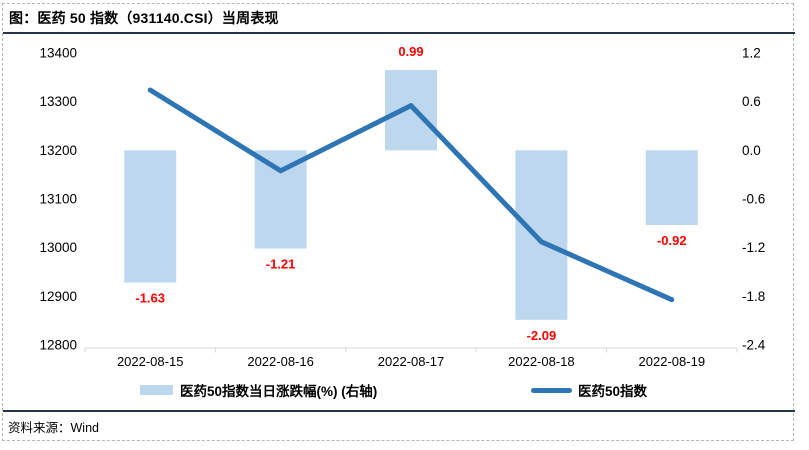  I want to click on right-axis-tick-labels: 1.2 0.6 0.0 -0.6 -1.2 -1.8 -2.4, so click(754, 199).